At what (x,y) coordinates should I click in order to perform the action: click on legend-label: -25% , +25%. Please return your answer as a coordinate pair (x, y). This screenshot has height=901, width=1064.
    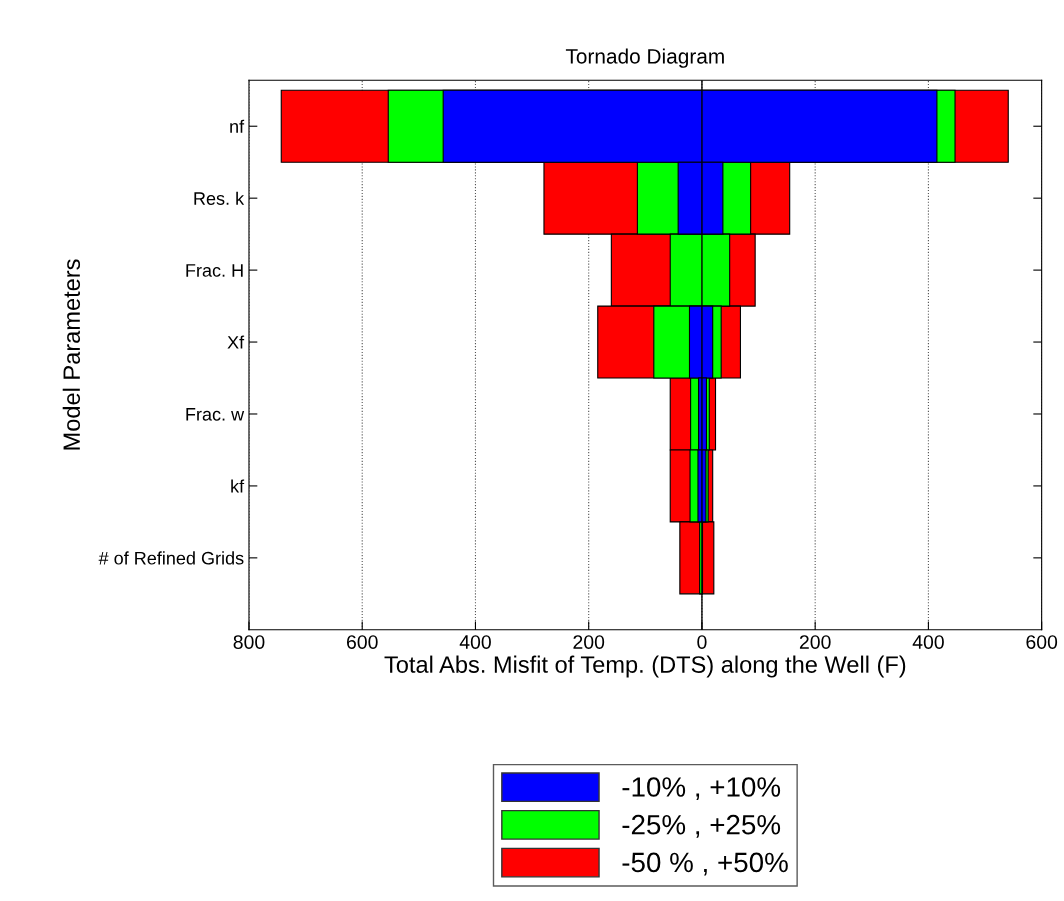
    Looking at the image, I should click on (701, 826).